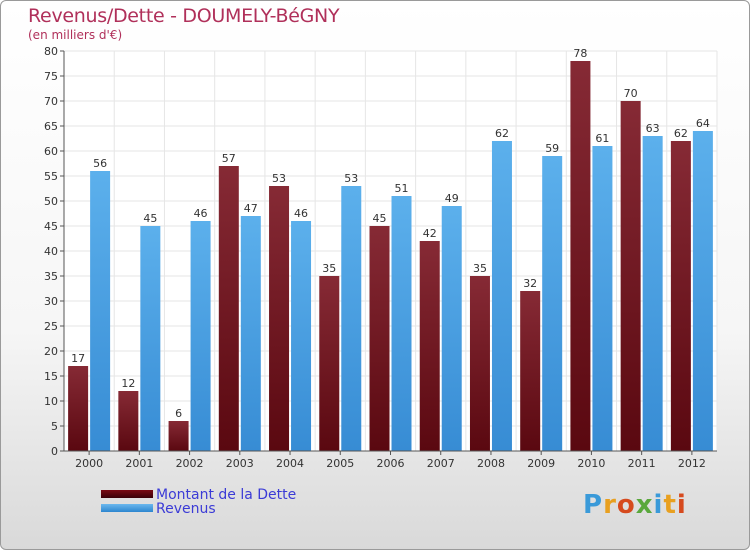  What do you see at coordinates (226, 495) in the screenshot?
I see `legend-label-dette: Montant de la Dette` at bounding box center [226, 495].